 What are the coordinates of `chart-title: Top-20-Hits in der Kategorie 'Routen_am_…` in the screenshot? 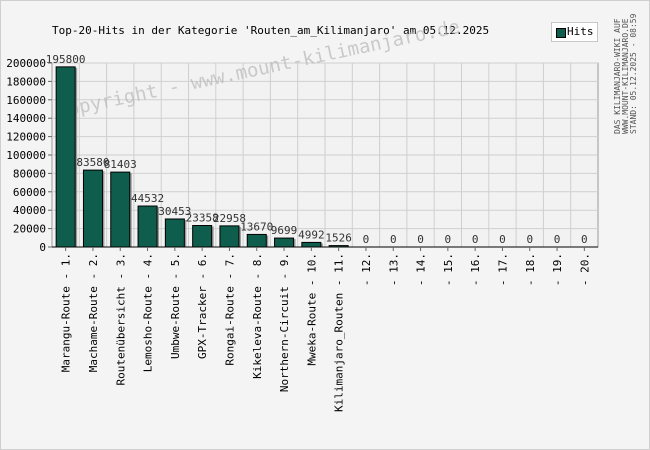 It's located at (271, 30).